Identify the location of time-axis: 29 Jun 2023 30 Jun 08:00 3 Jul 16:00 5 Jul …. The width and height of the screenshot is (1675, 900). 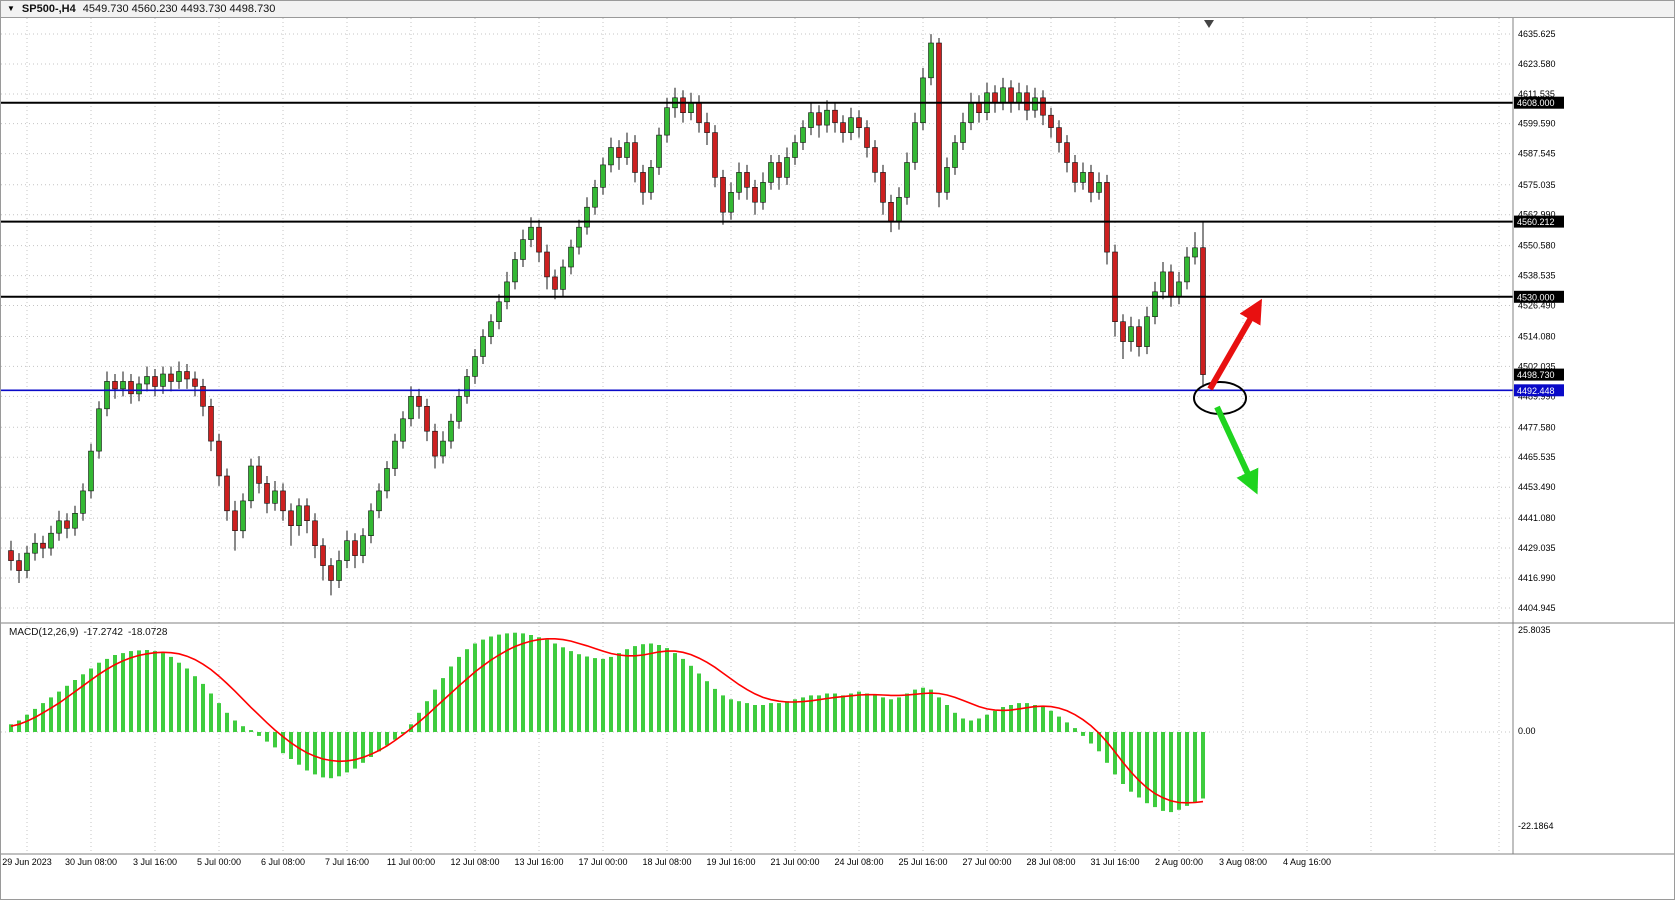
(666, 862).